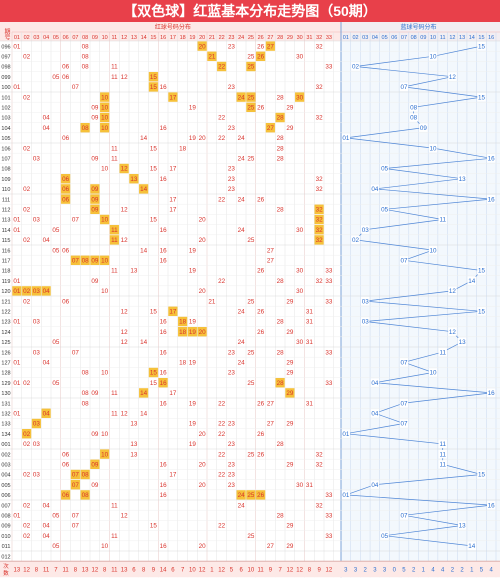 The height and width of the screenshot is (580, 500). I want to click on red-col-header: 09, so click(95, 38).